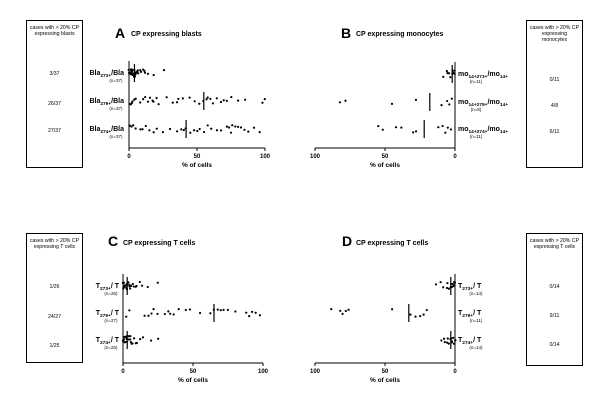 This screenshot has width=595, height=408. What do you see at coordinates (54, 31) in the screenshot?
I see `summary-box-header: cases with > 20% CP expressing blasts` at bounding box center [54, 31].